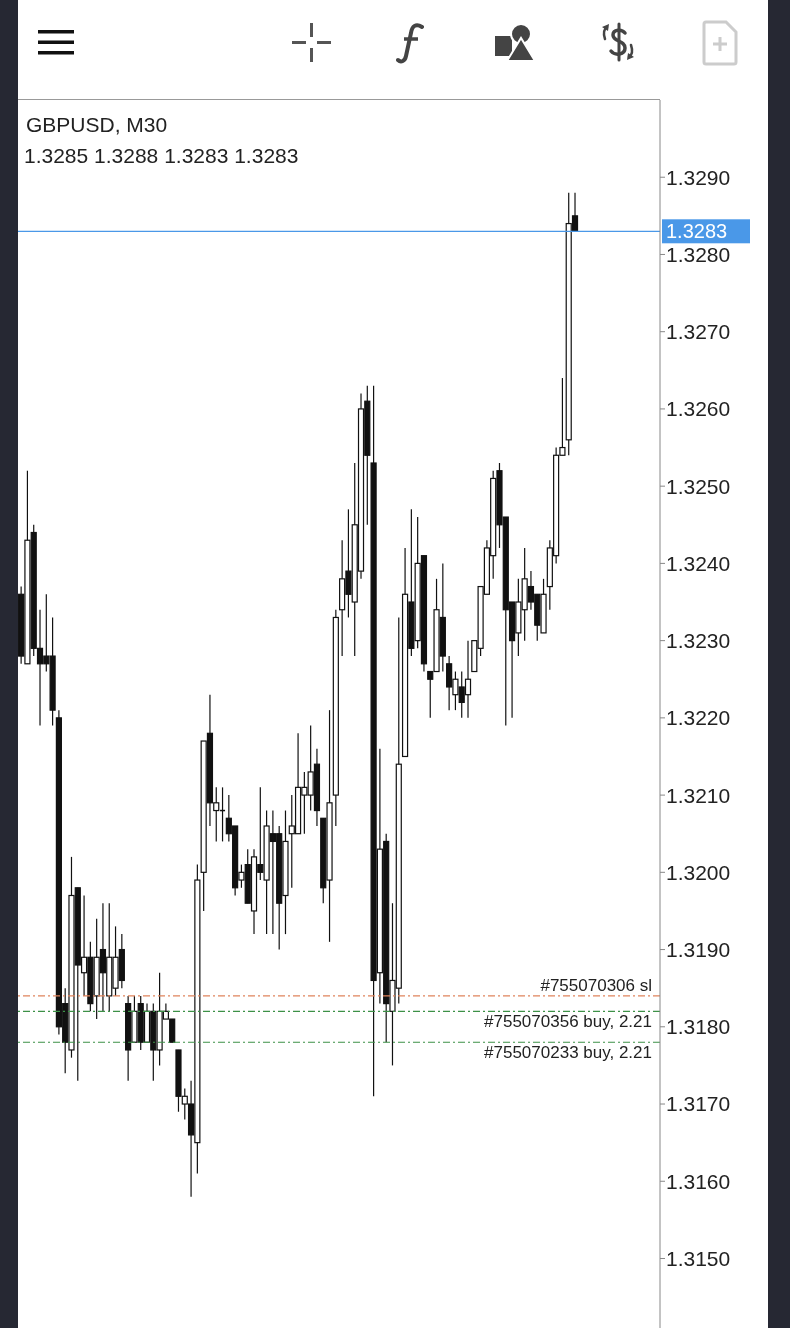 Image resolution: width=790 pixels, height=1328 pixels. Describe the element at coordinates (698, 486) in the screenshot. I see `y-tick-label: 1.3250` at that location.